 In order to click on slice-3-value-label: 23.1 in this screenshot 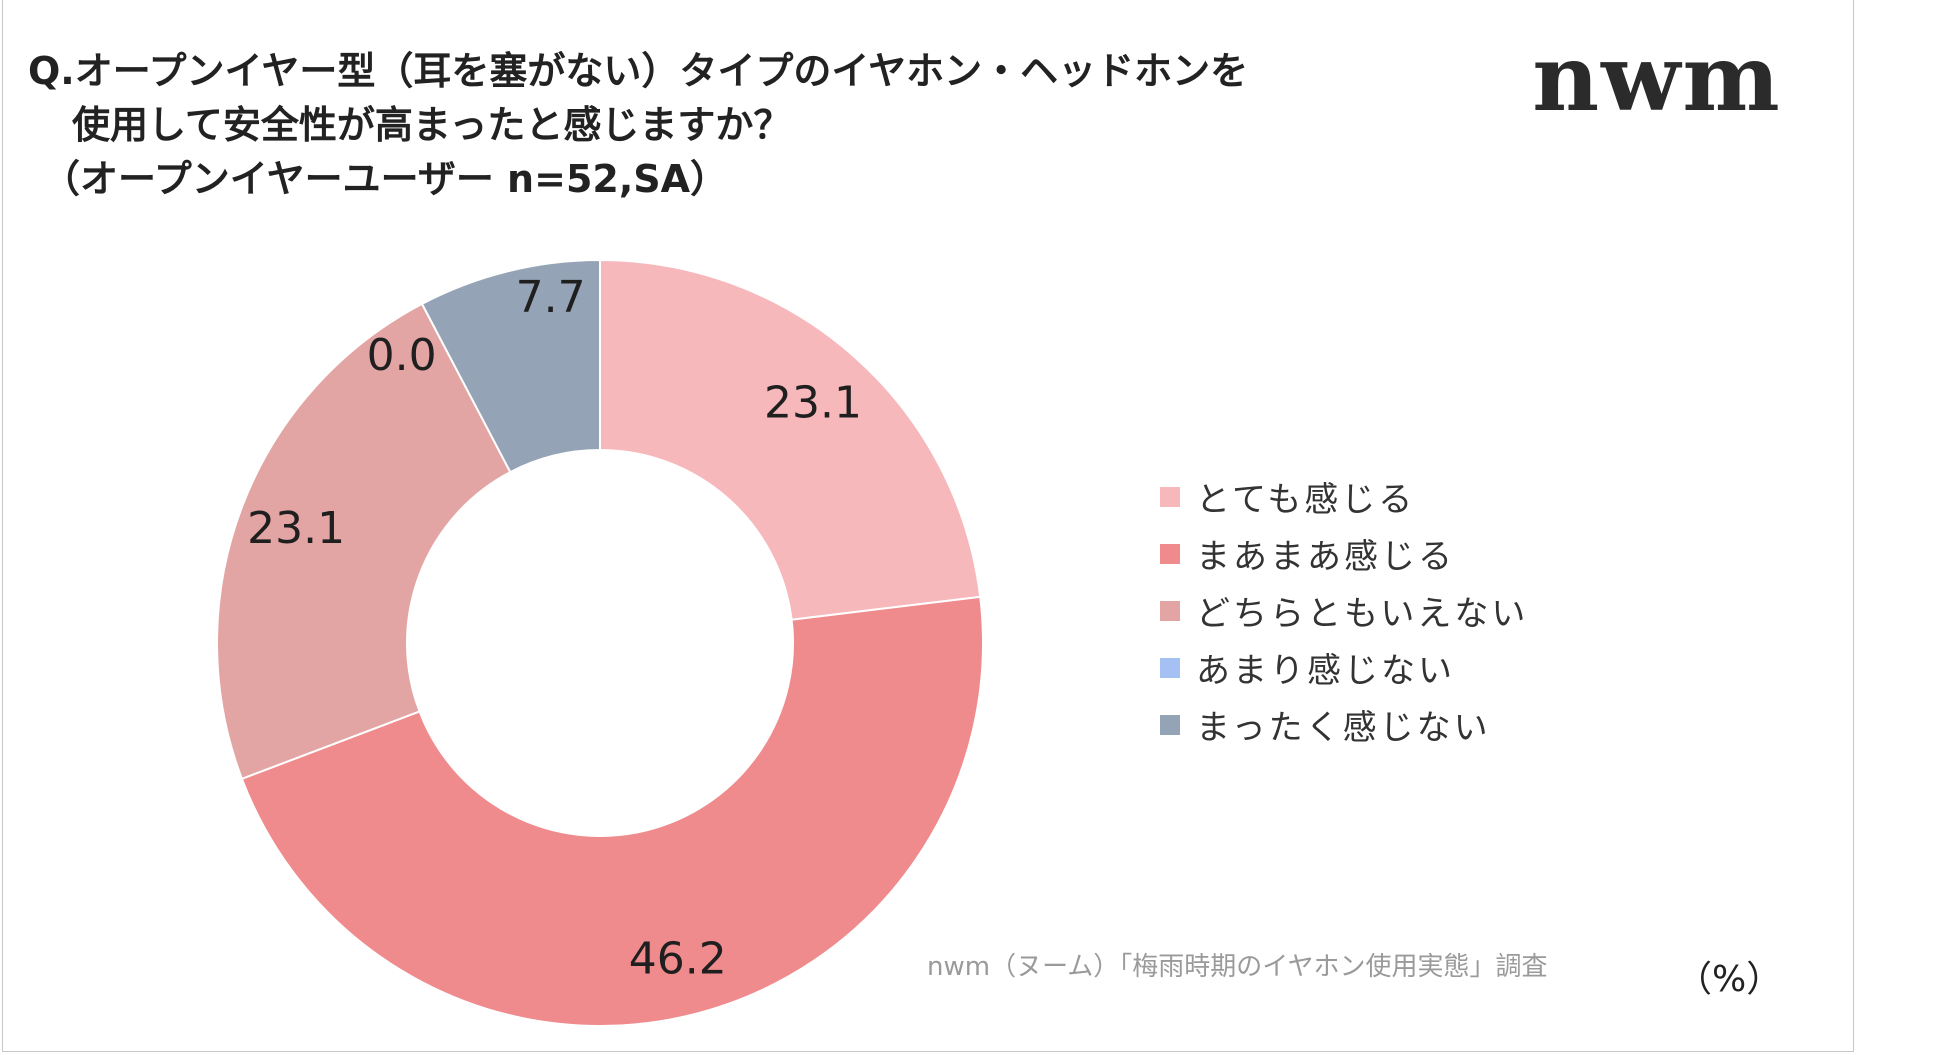, I will do `click(296, 528)`.